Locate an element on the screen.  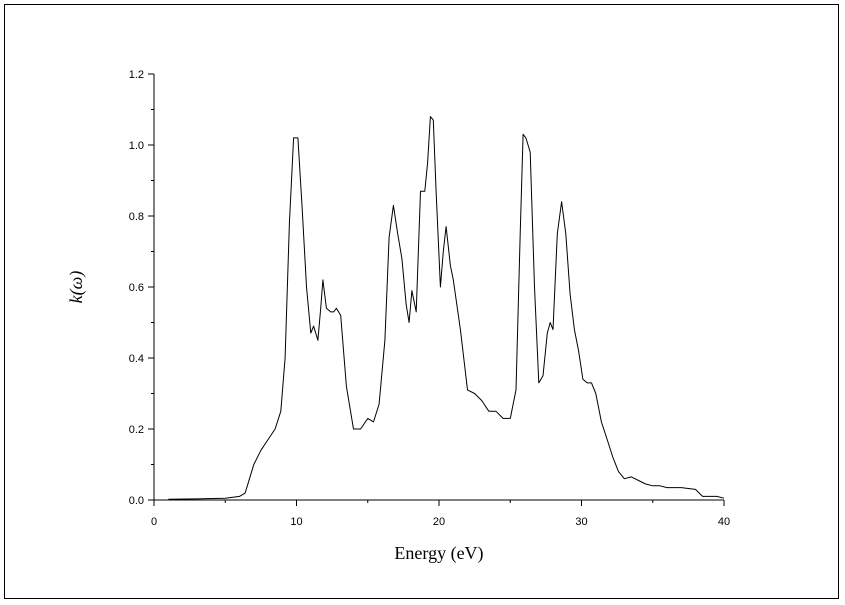
y-axis-title: k(ω) is located at coordinates (76, 287).